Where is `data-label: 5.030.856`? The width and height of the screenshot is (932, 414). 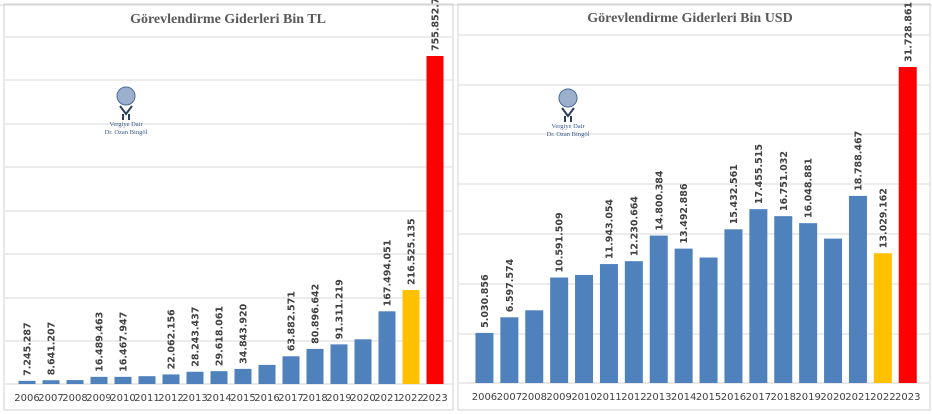 data-label: 5.030.856 is located at coordinates (485, 301).